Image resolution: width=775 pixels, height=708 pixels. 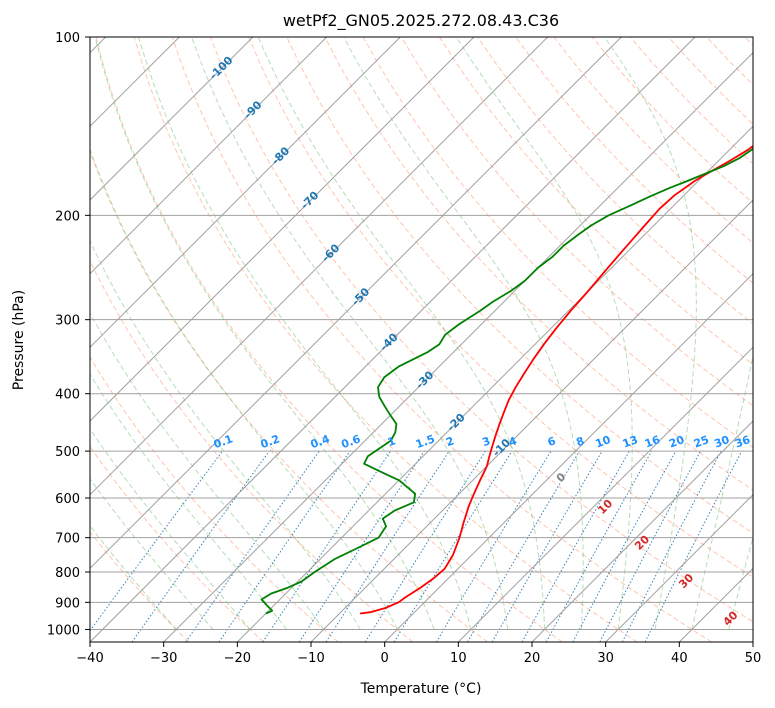 What do you see at coordinates (458, 658) in the screenshot?
I see `x-tick-label: 10` at bounding box center [458, 658].